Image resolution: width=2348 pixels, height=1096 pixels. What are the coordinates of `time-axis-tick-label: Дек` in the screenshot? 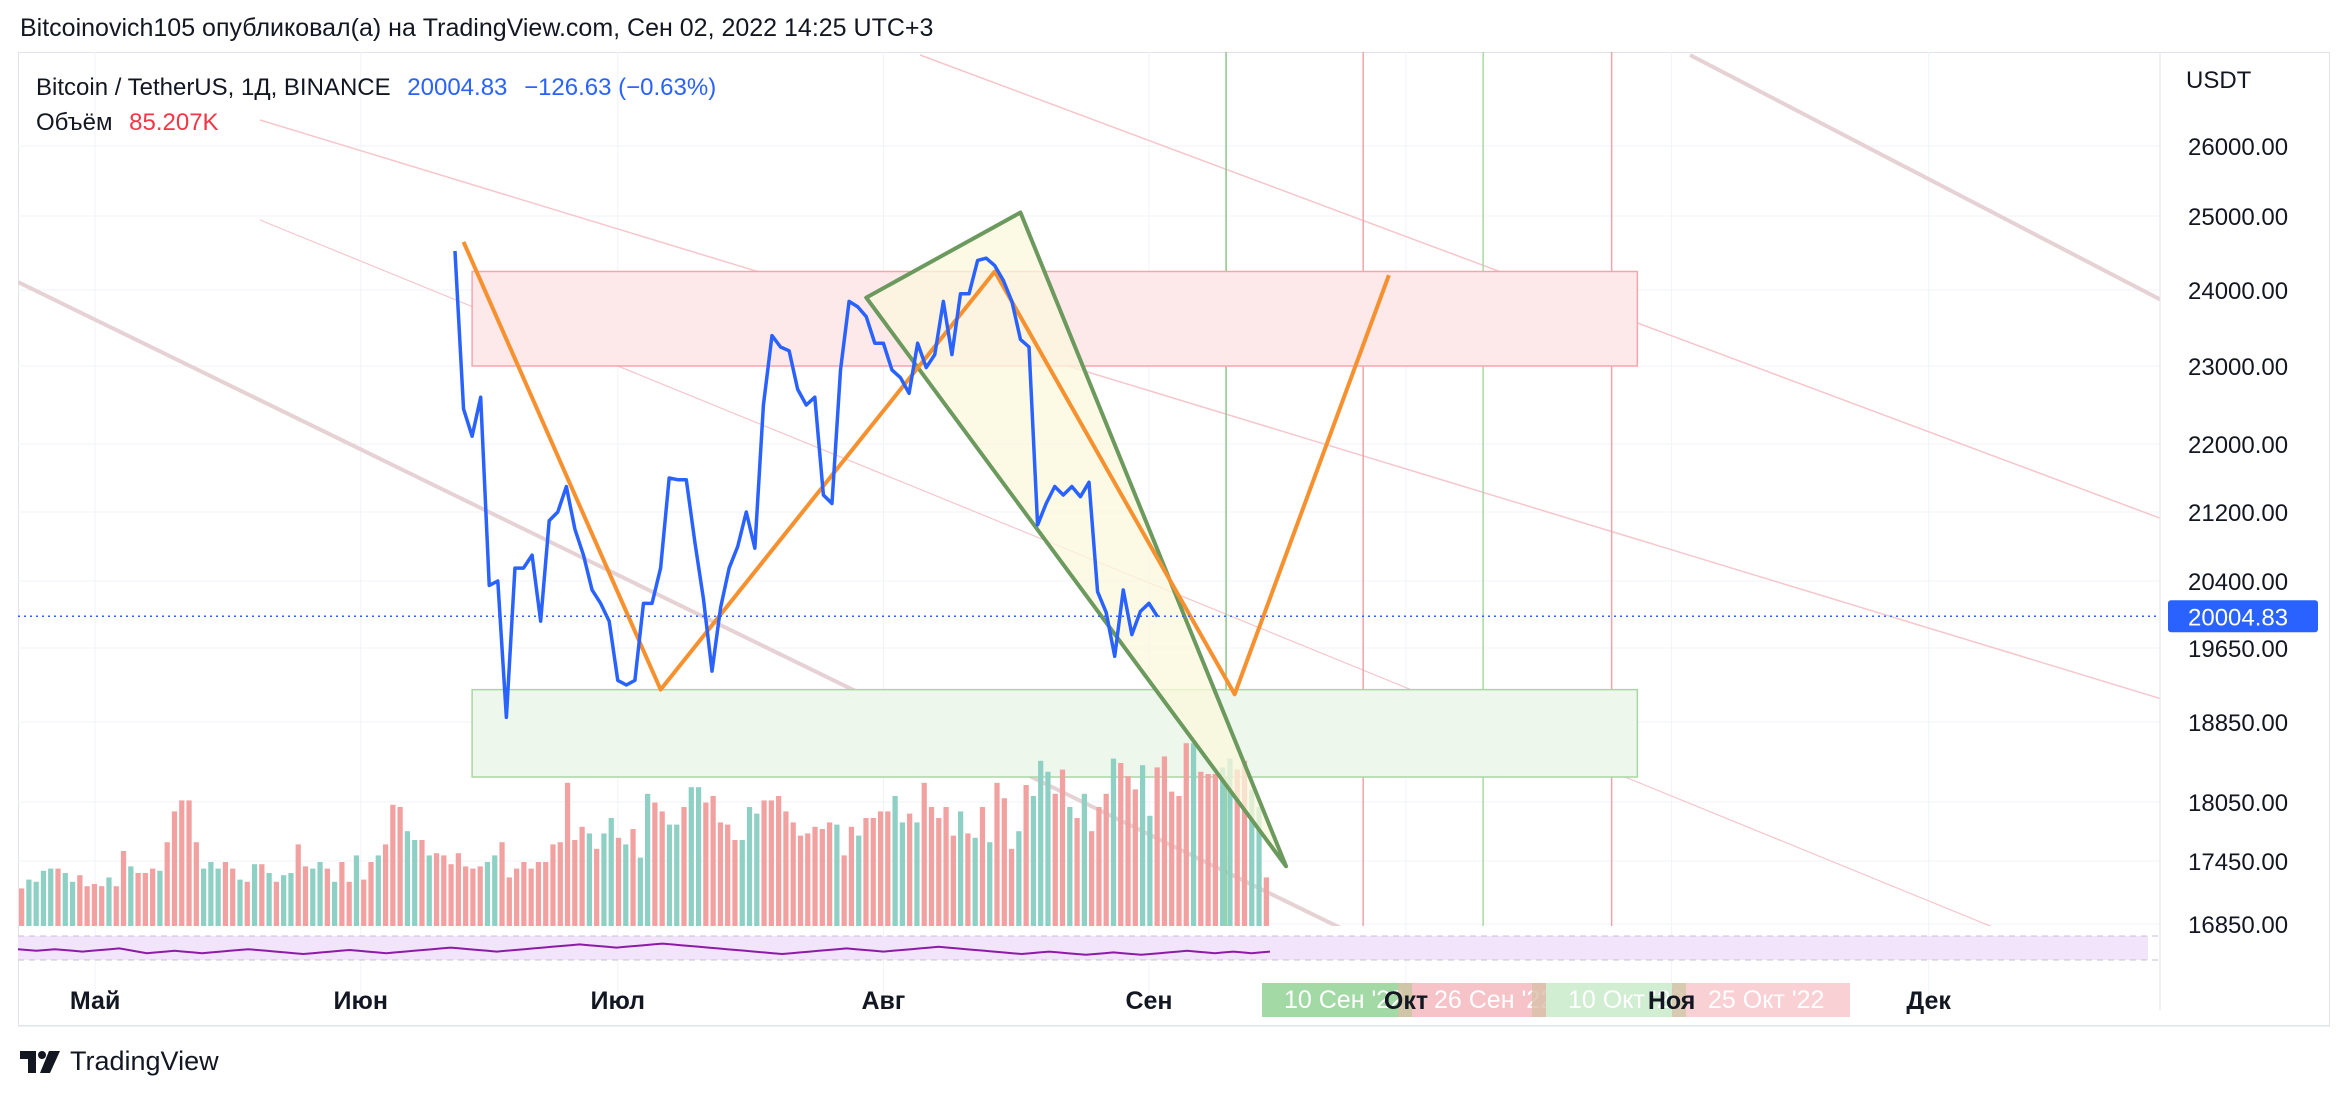 It's located at (1928, 1001).